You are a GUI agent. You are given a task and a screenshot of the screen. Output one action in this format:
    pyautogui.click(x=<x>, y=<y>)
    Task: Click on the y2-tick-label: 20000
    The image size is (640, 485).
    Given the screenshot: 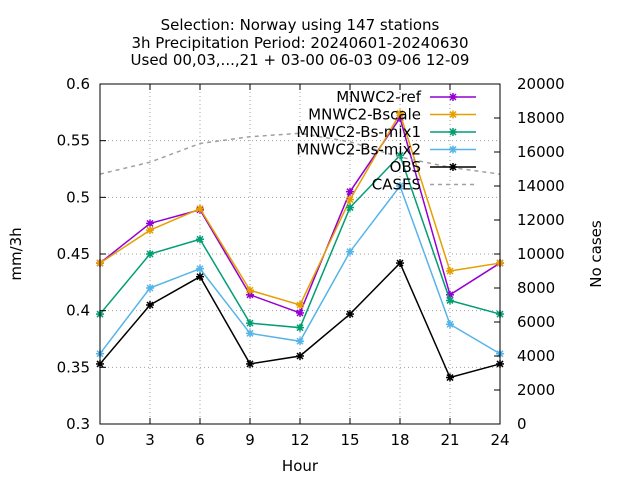 What is the action you would take?
    pyautogui.click(x=541, y=84)
    